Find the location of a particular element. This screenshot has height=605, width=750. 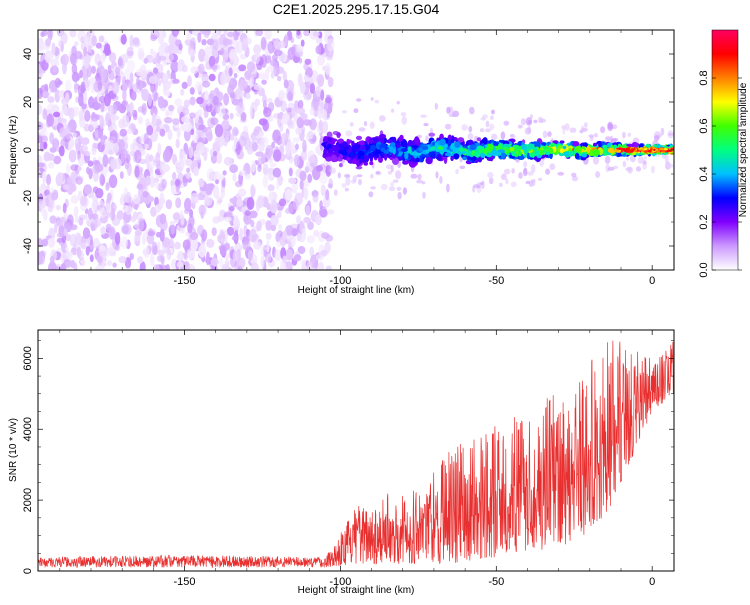

x-tick-label: 0 is located at coordinates (652, 281).